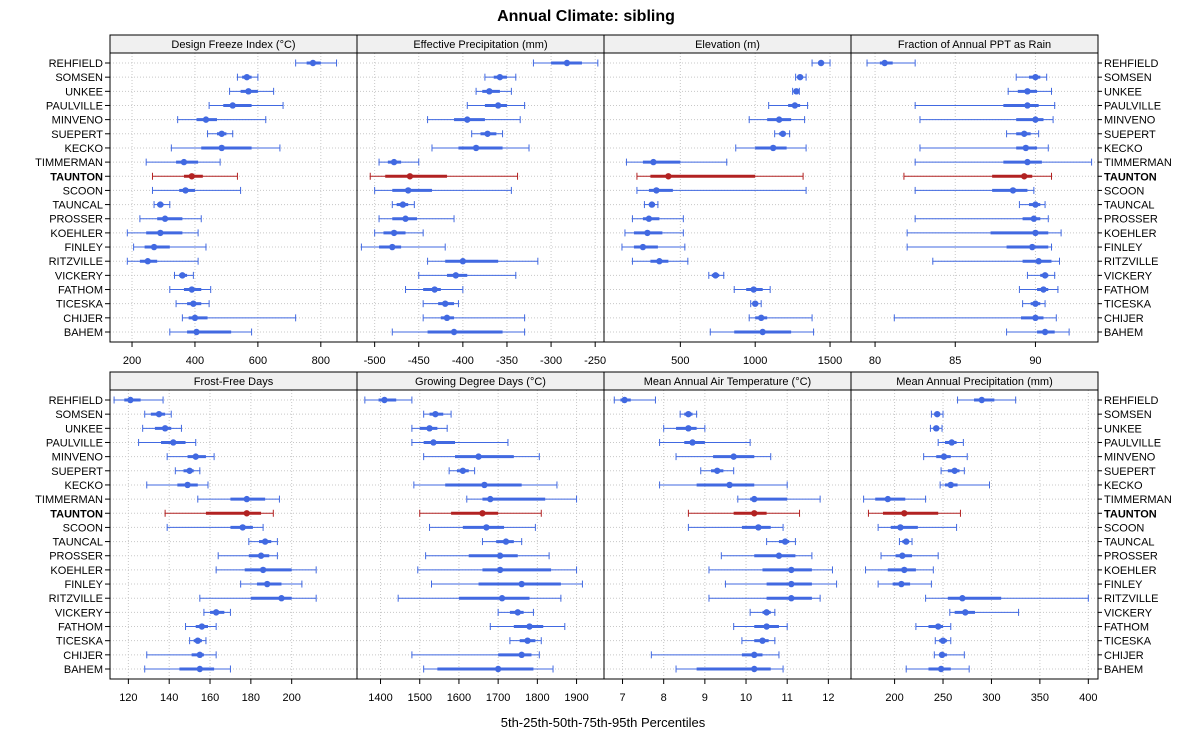  What do you see at coordinates (80, 305) in the screenshot?
I see `soil-label-left: TICESKA` at bounding box center [80, 305].